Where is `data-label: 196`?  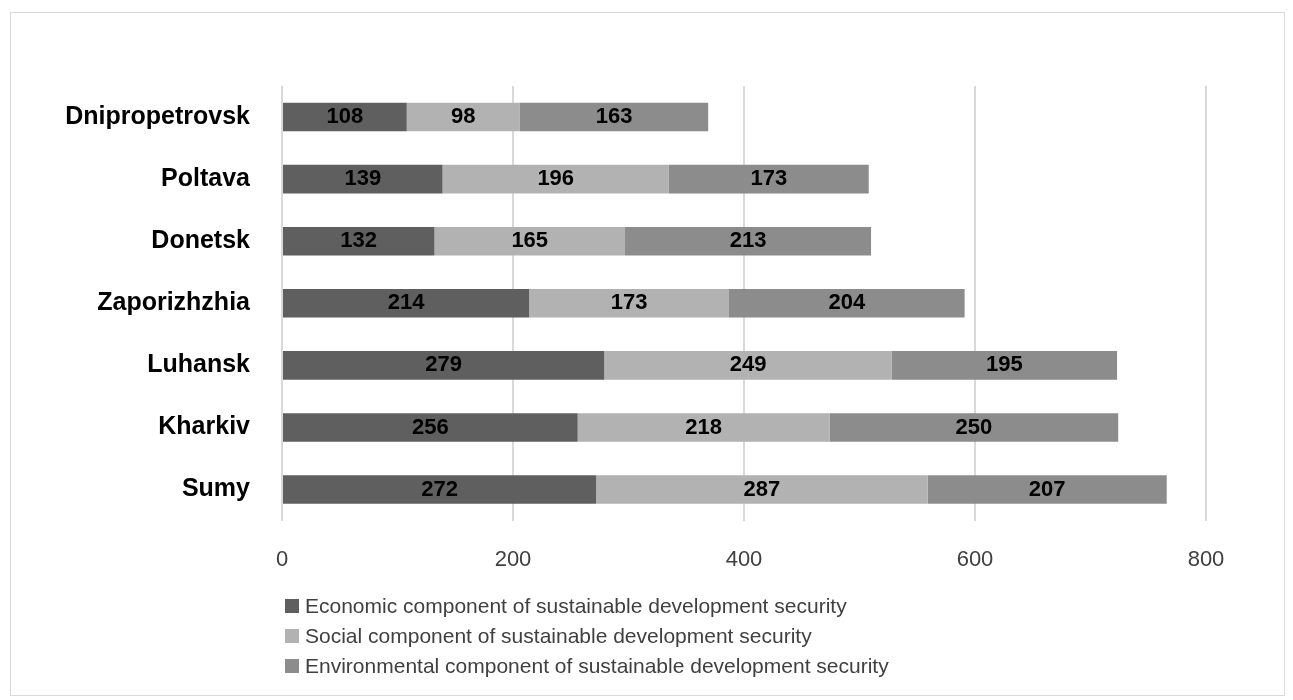 data-label: 196 is located at coordinates (556, 178).